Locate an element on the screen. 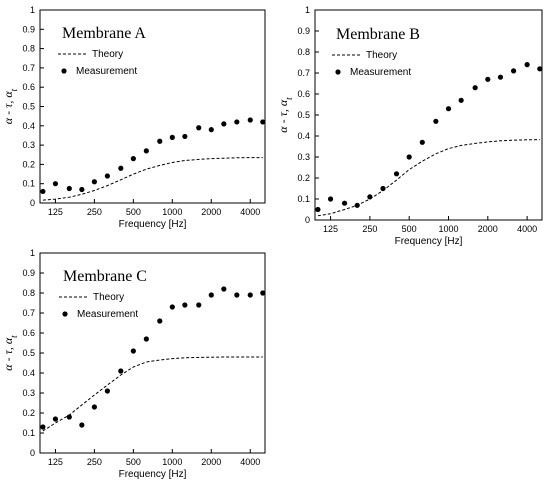 This screenshot has width=550, height=480. panel-title: Membrane A is located at coordinates (104, 33).